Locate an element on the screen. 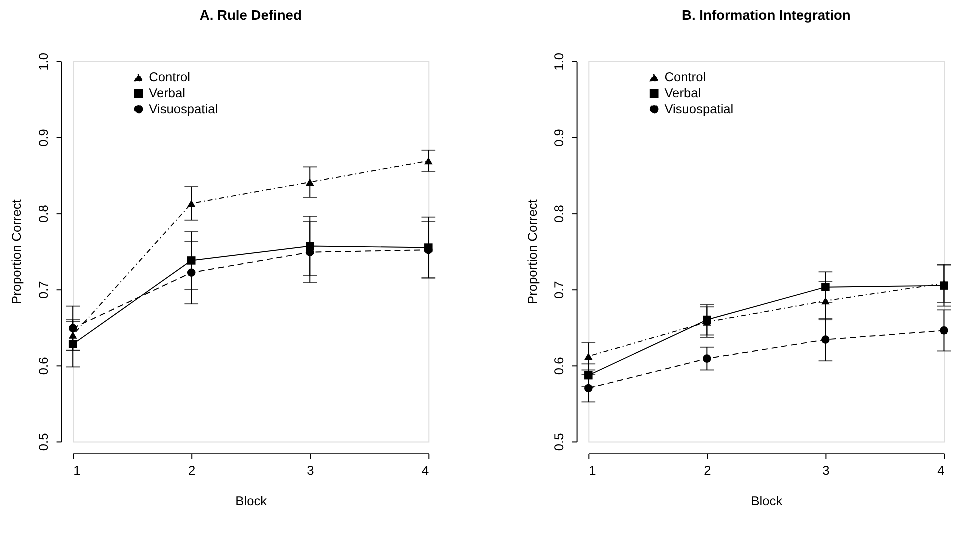  chart-title: B. Information Integration is located at coordinates (766, 14).